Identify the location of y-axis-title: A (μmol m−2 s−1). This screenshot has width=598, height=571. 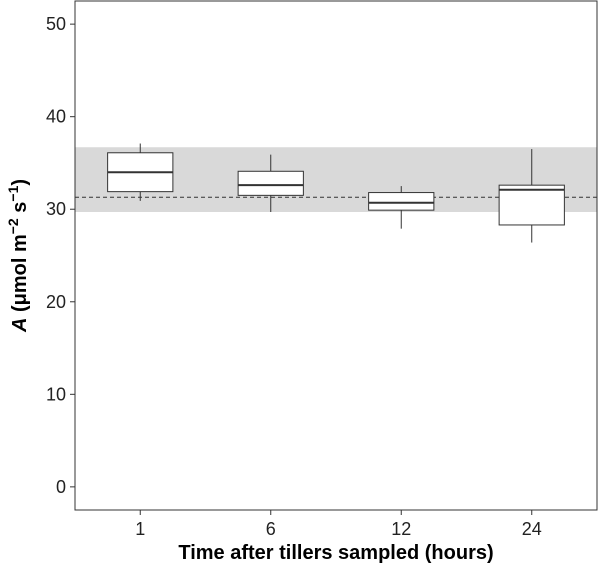
(18, 256).